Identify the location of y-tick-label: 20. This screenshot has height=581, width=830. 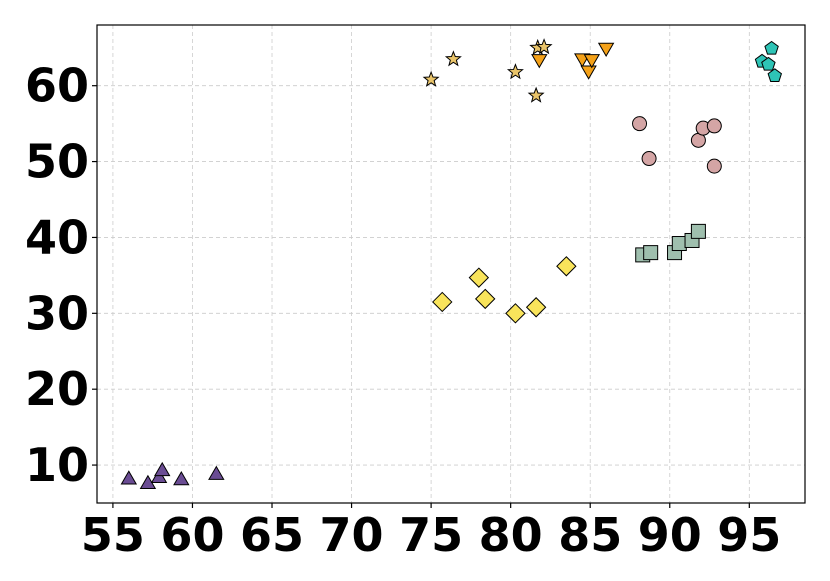
(57, 389).